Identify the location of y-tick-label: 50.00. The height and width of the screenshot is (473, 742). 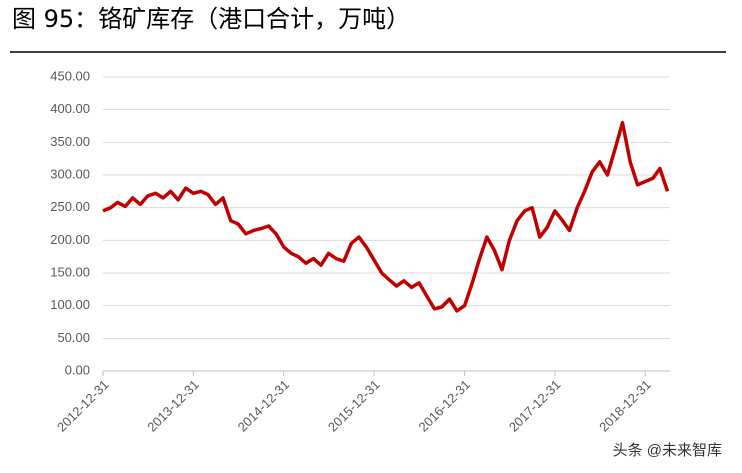
(73, 337).